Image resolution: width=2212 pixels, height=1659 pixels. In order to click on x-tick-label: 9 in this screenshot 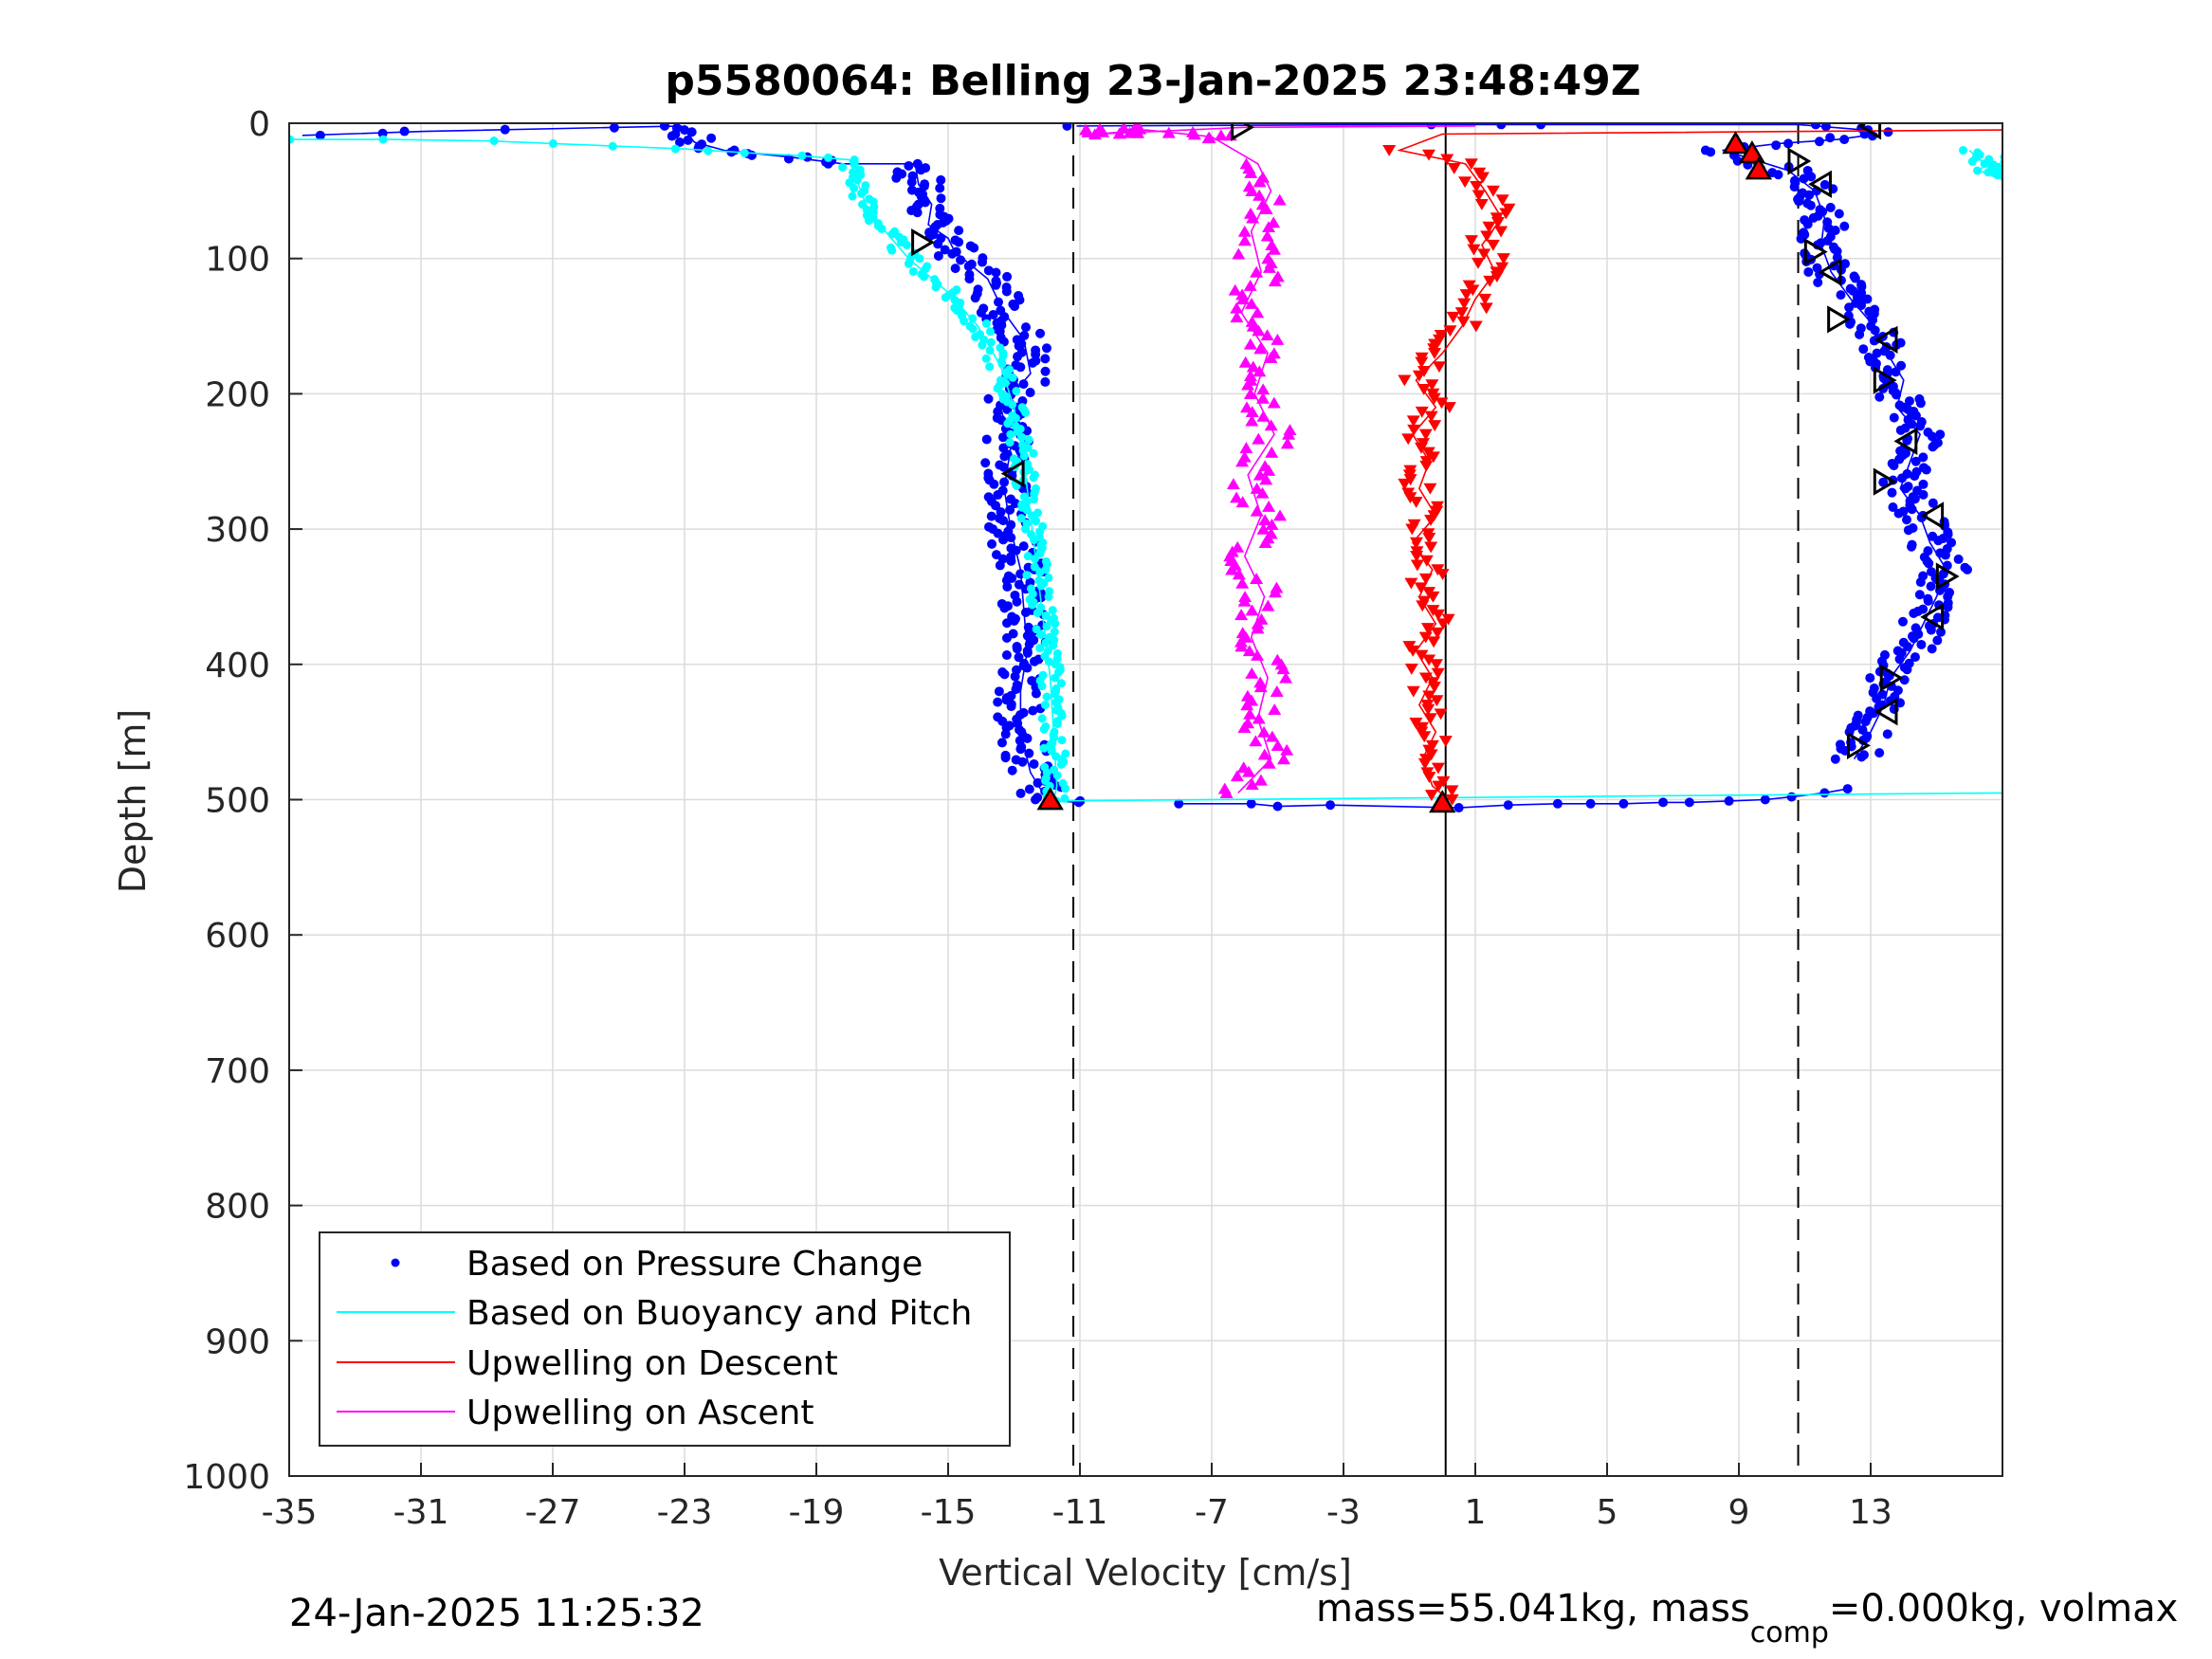, I will do `click(1739, 1512)`.